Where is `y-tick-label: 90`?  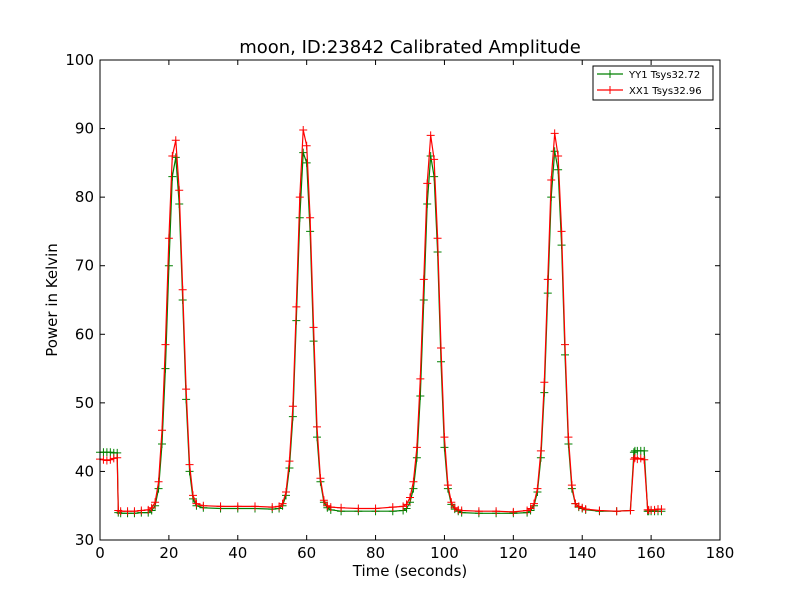
y-tick-label: 90 is located at coordinates (84, 129).